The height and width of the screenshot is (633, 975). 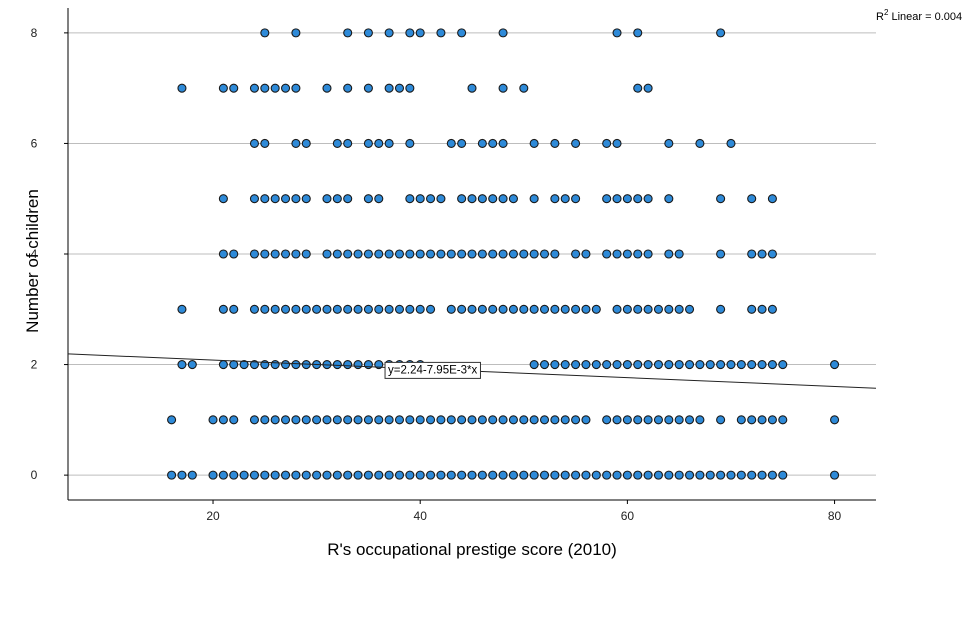 I want to click on y-axis-title: Number of children, so click(x=32, y=261).